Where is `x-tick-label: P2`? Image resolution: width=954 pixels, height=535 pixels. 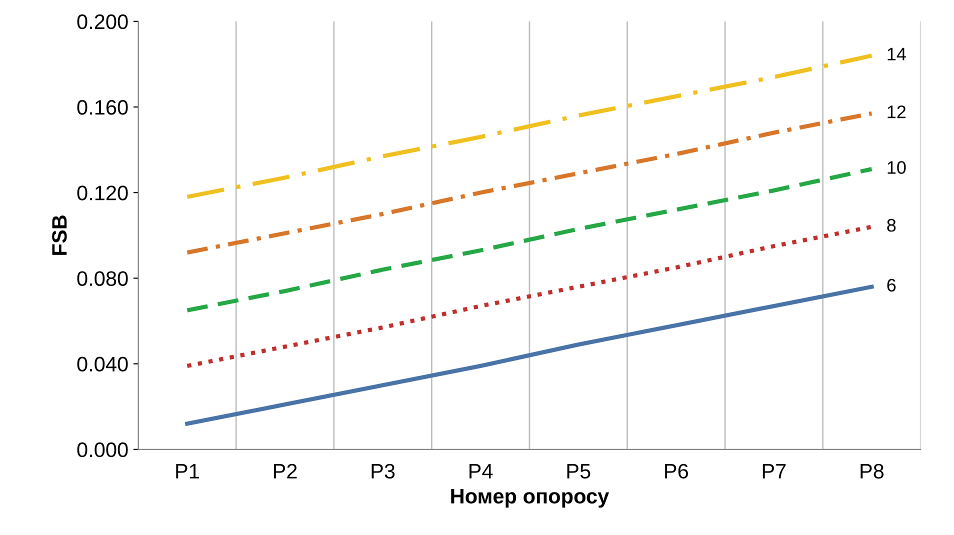 x-tick-label: P2 is located at coordinates (285, 471).